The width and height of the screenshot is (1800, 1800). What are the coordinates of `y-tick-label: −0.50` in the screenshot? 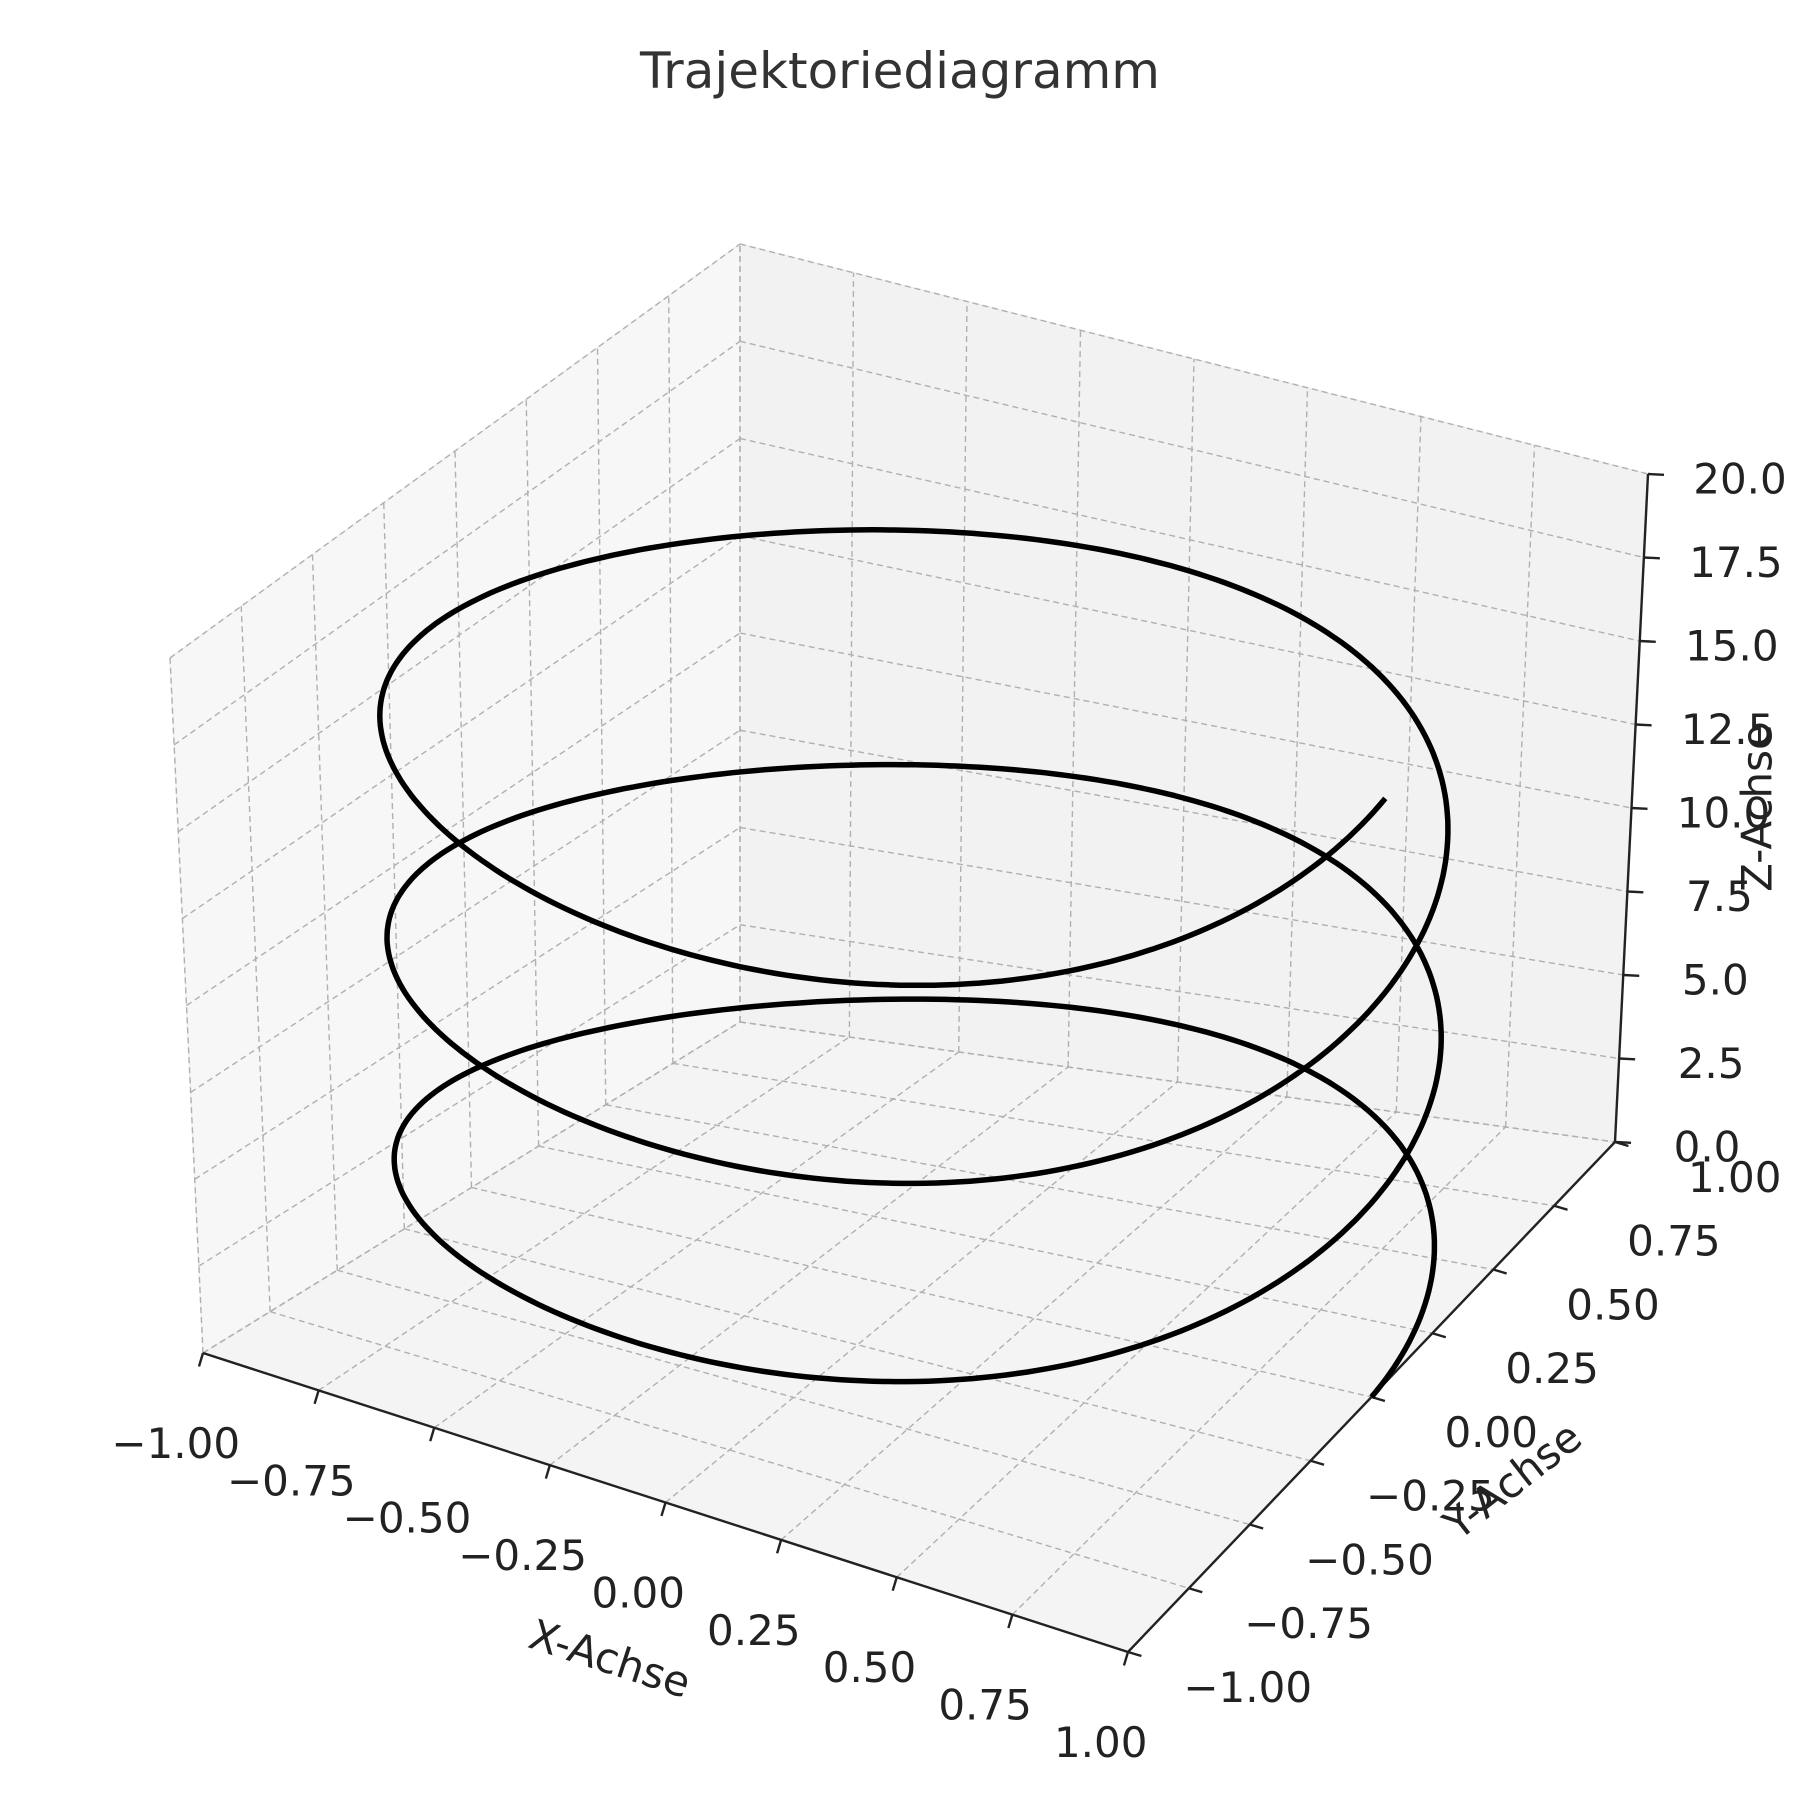 It's located at (1369, 1559).